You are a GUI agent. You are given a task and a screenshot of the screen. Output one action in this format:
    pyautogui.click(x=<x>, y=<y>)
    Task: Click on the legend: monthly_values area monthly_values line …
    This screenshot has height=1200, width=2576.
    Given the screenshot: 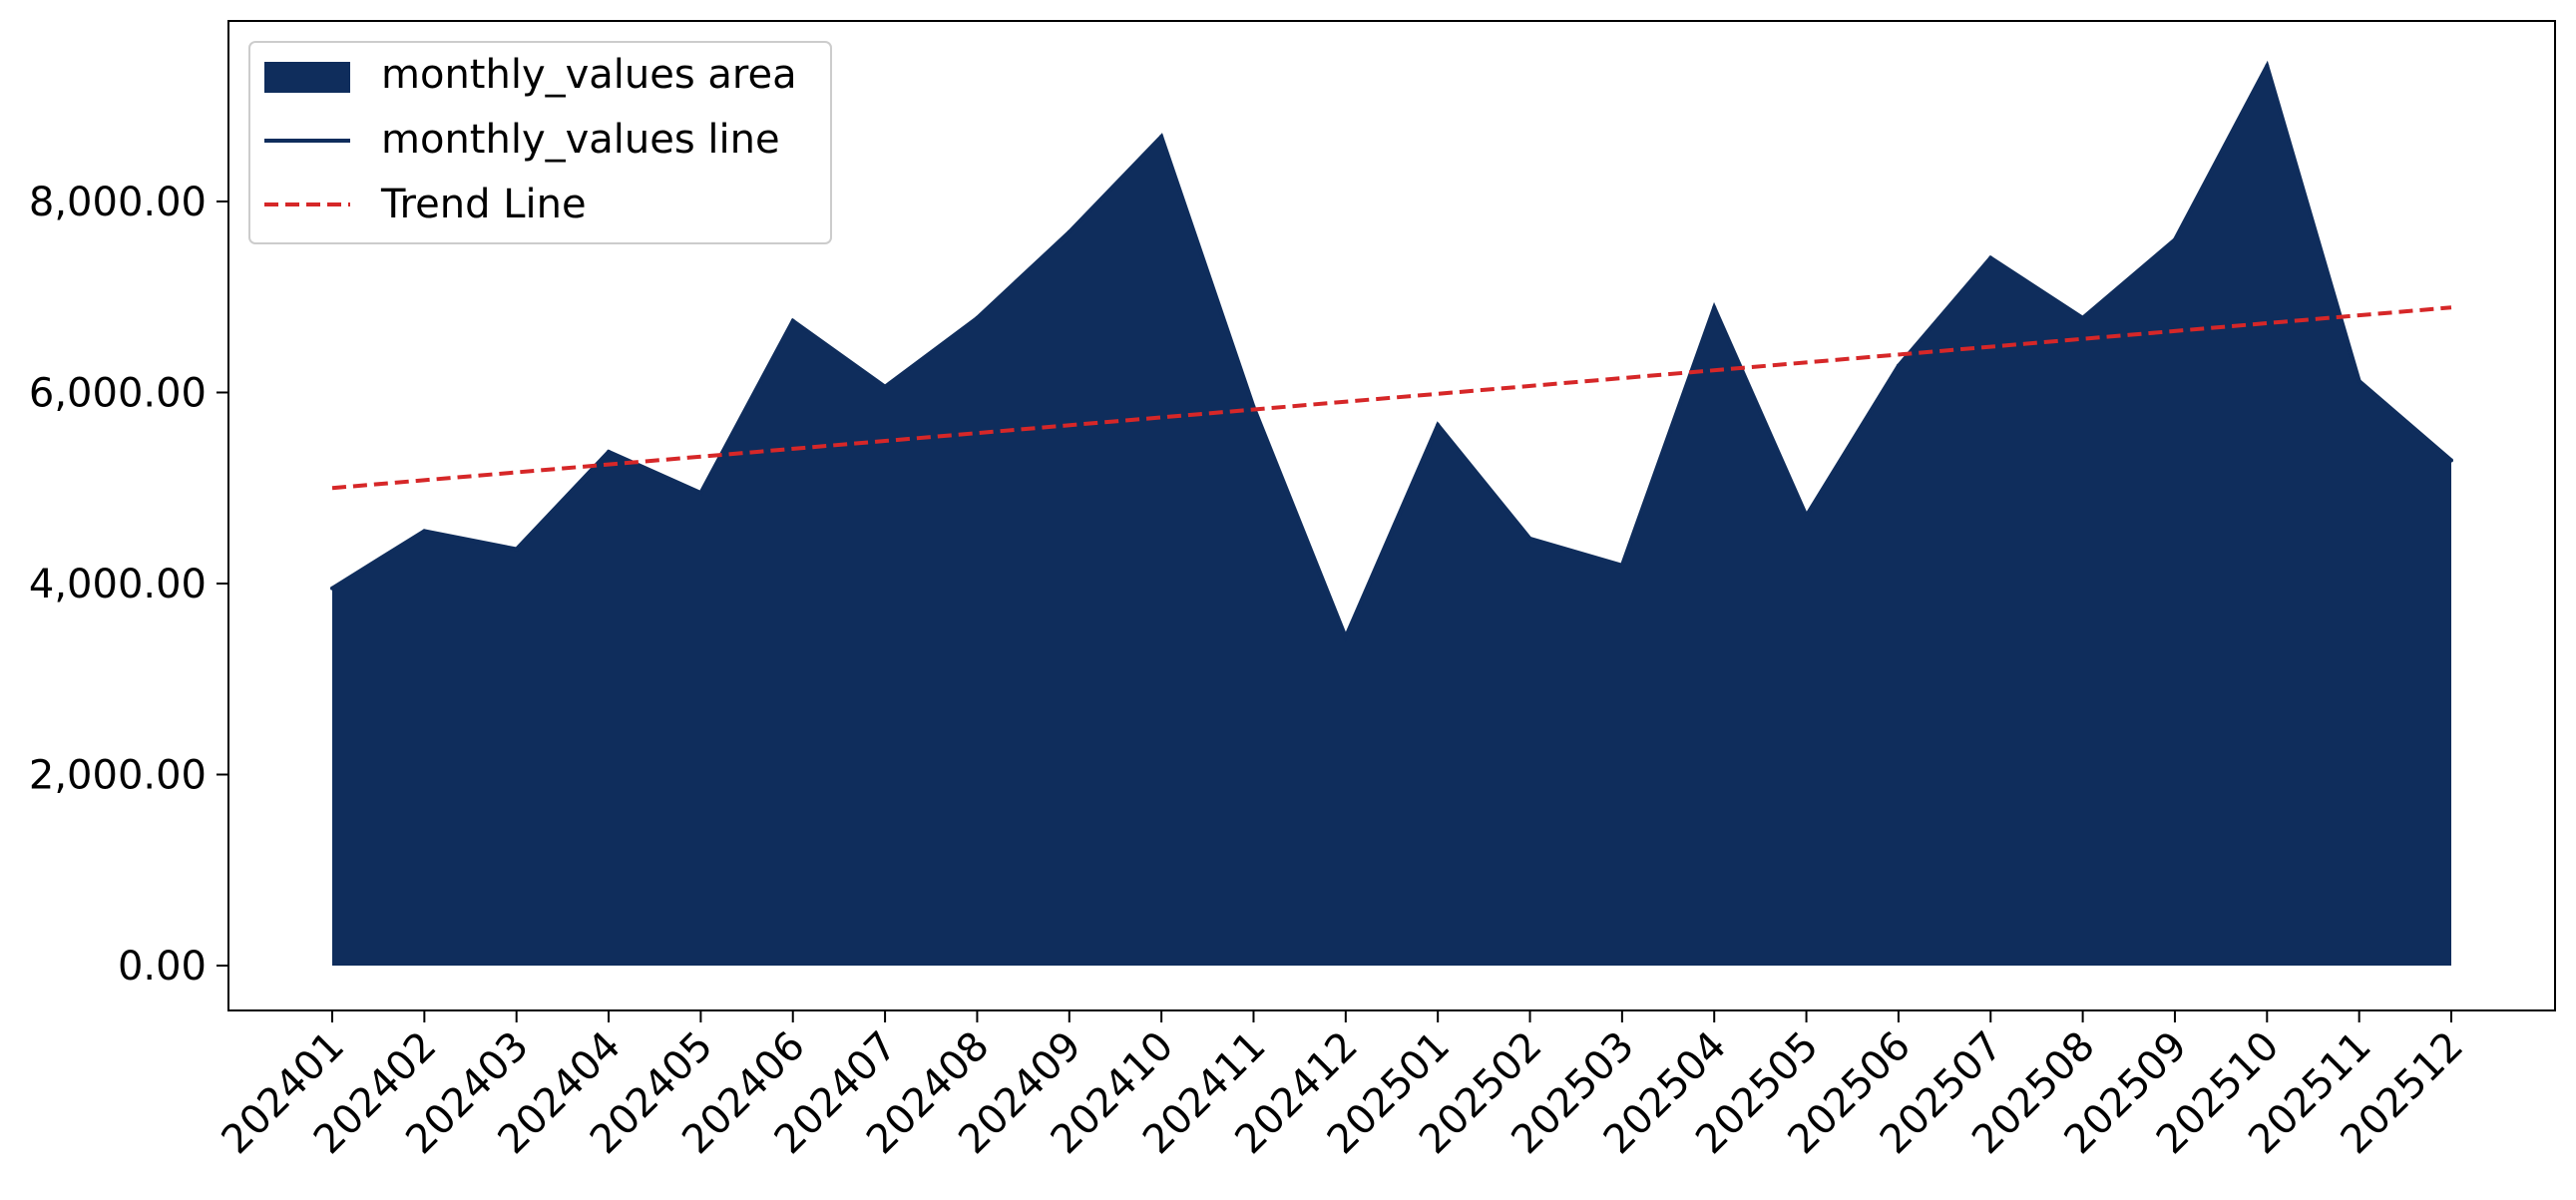 What is the action you would take?
    pyautogui.click(x=540, y=142)
    